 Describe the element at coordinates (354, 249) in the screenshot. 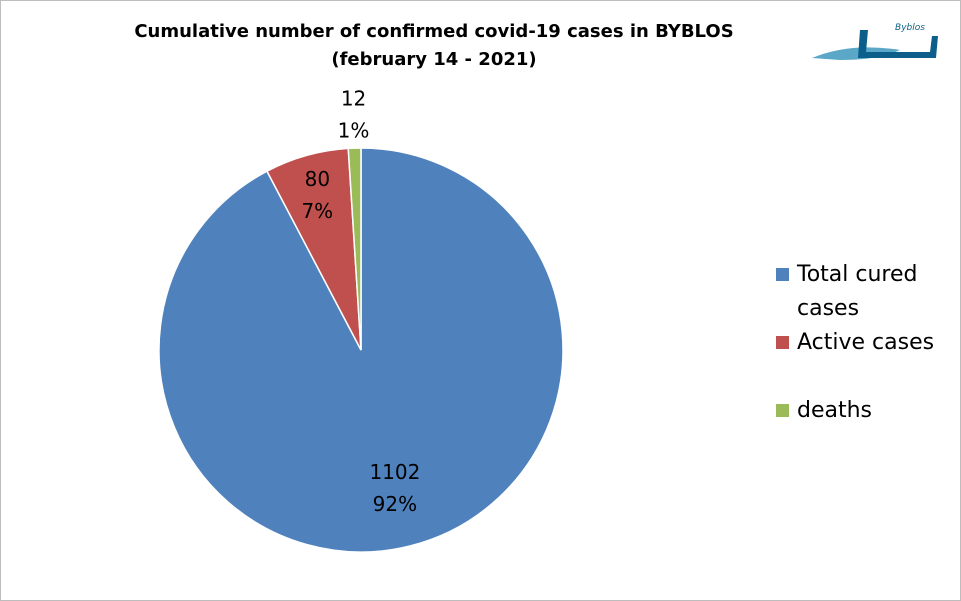

I see `pie-slice` at that location.